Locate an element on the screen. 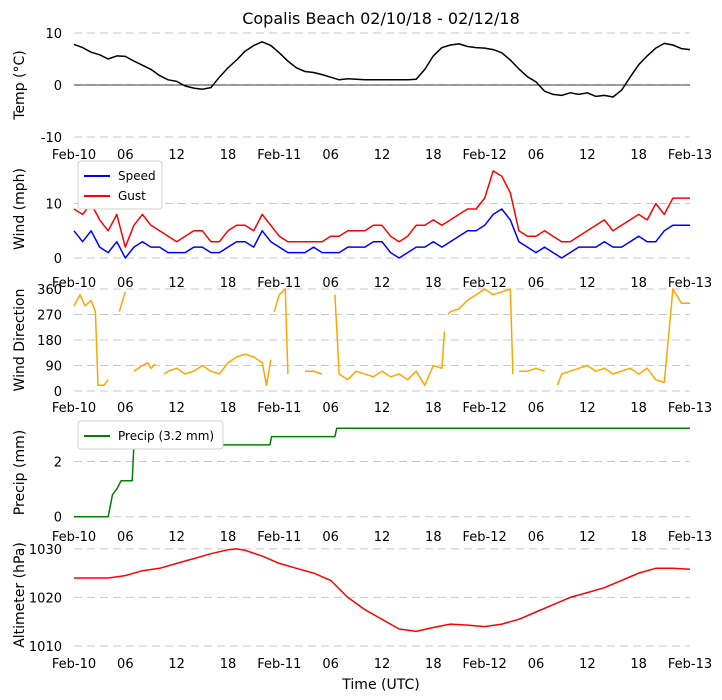  y-tick-label: 180 is located at coordinates (49, 341).